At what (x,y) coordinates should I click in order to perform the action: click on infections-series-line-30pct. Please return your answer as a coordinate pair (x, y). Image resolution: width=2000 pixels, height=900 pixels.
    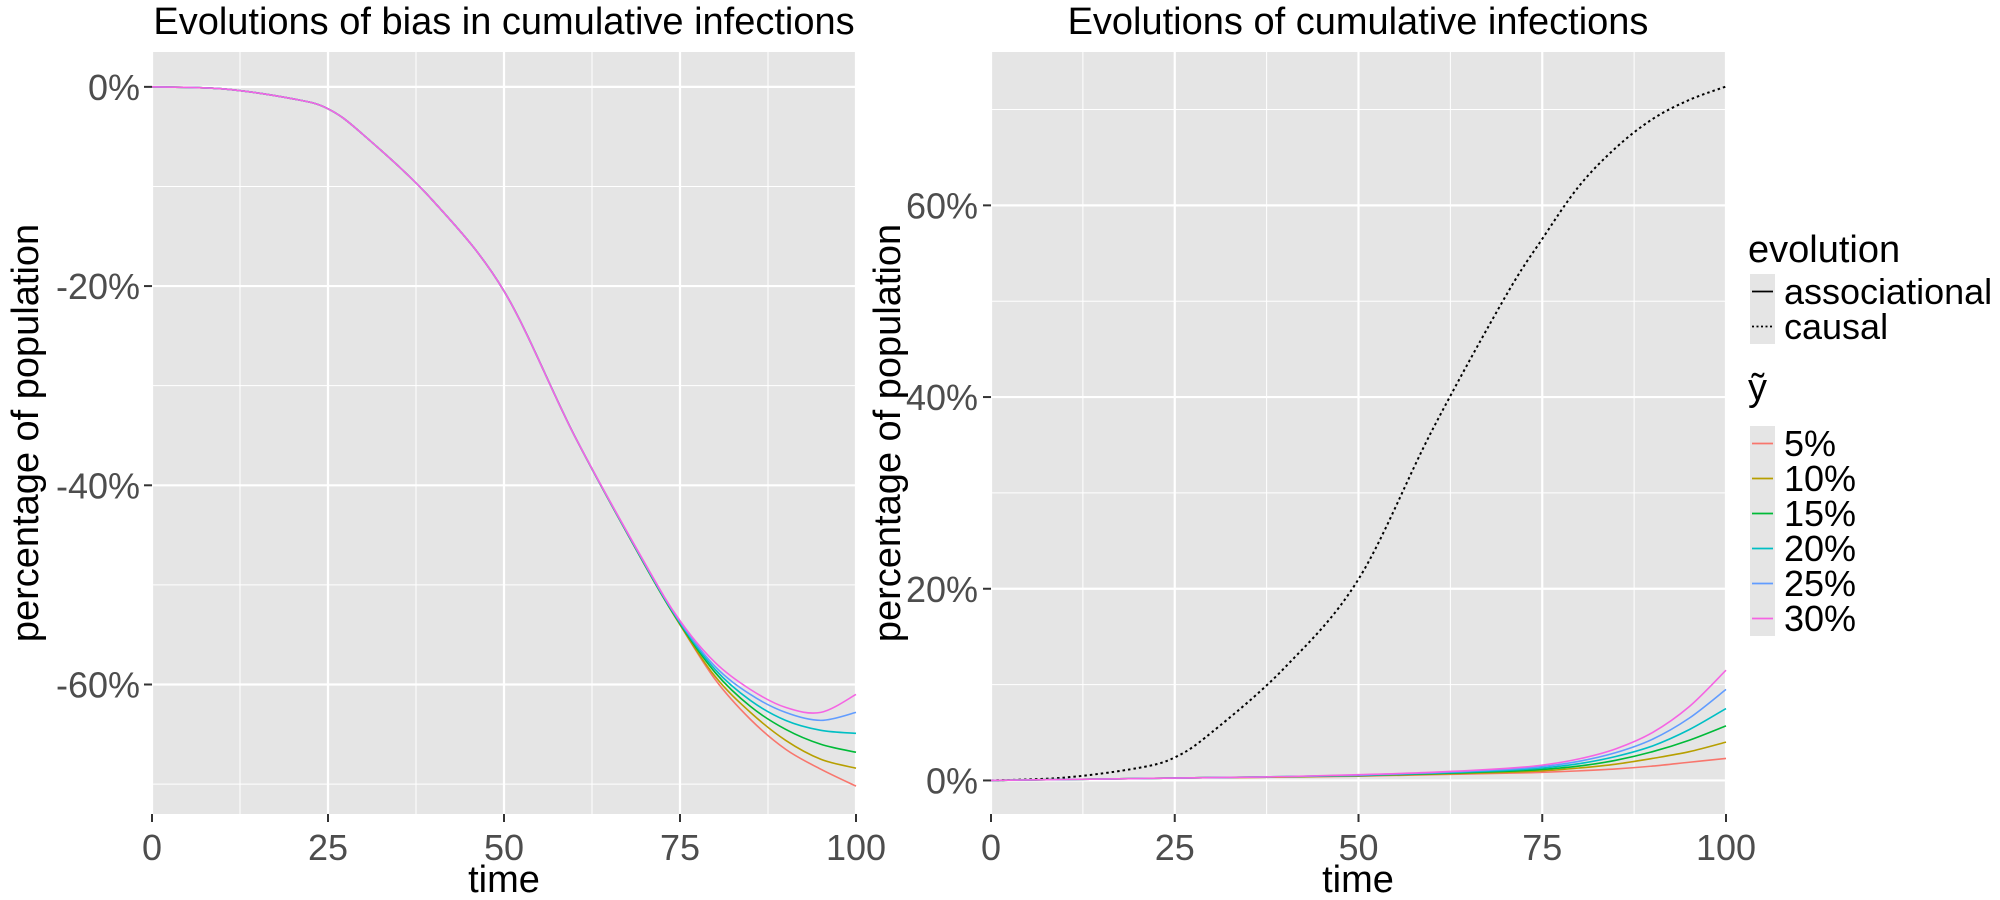
    Looking at the image, I should click on (1358, 725).